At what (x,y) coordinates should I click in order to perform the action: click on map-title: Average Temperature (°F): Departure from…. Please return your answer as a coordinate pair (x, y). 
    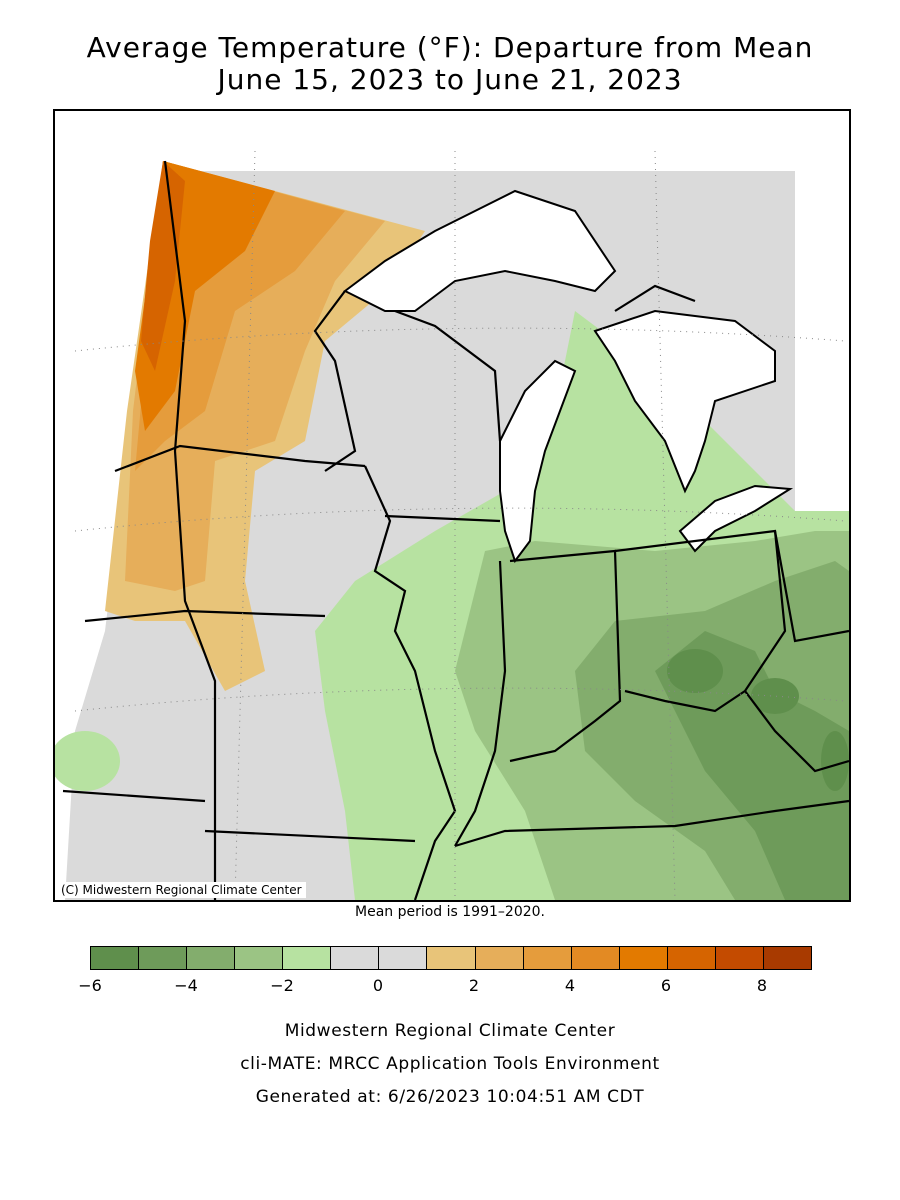
    Looking at the image, I should click on (450, 47).